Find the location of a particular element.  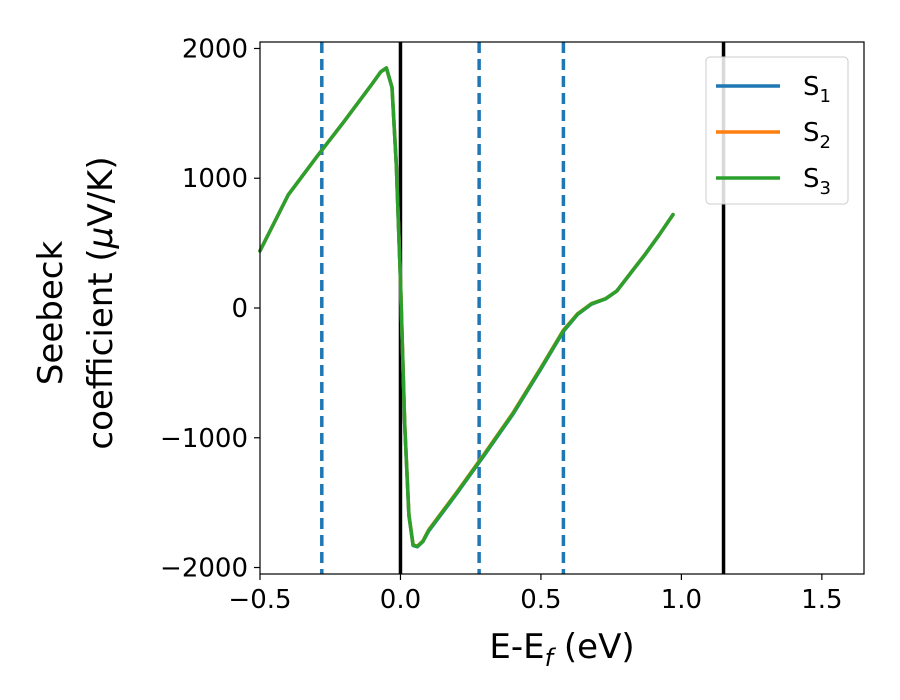

legend: S1 S2 S3 is located at coordinates (777, 130).